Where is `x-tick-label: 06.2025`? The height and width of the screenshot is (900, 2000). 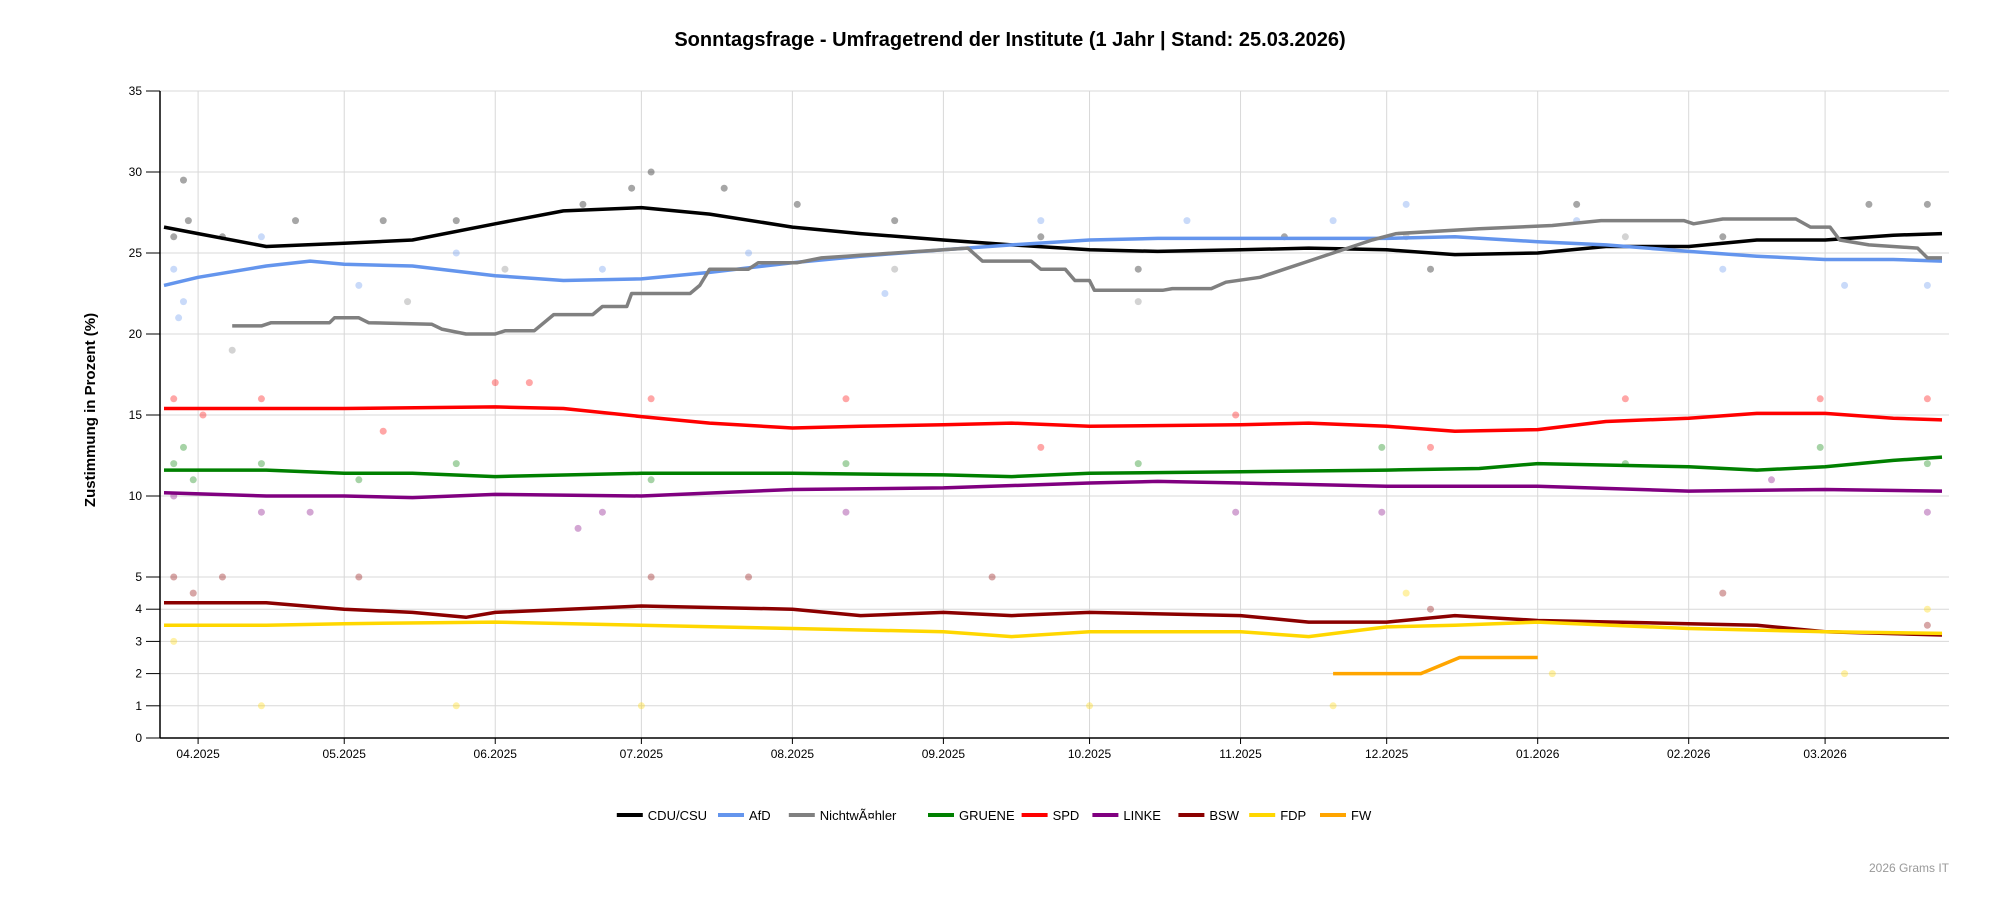
x-tick-label: 06.2025 is located at coordinates (496, 754).